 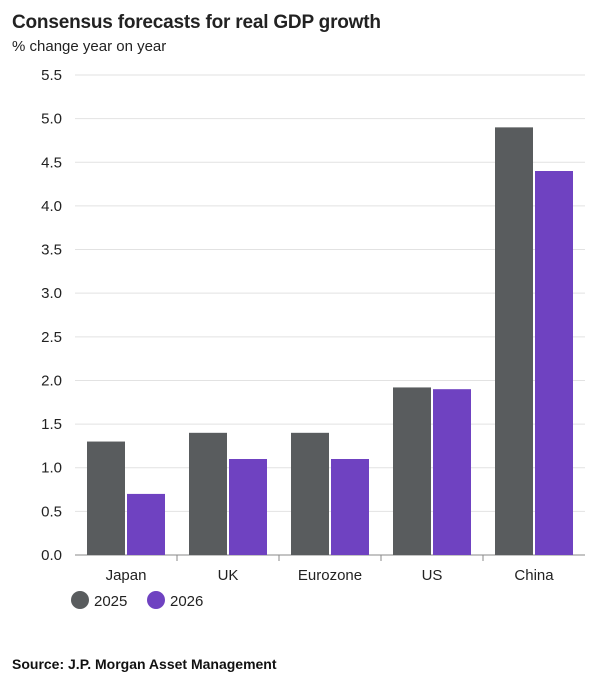 I want to click on bar-2026-eurozone, so click(x=350, y=507).